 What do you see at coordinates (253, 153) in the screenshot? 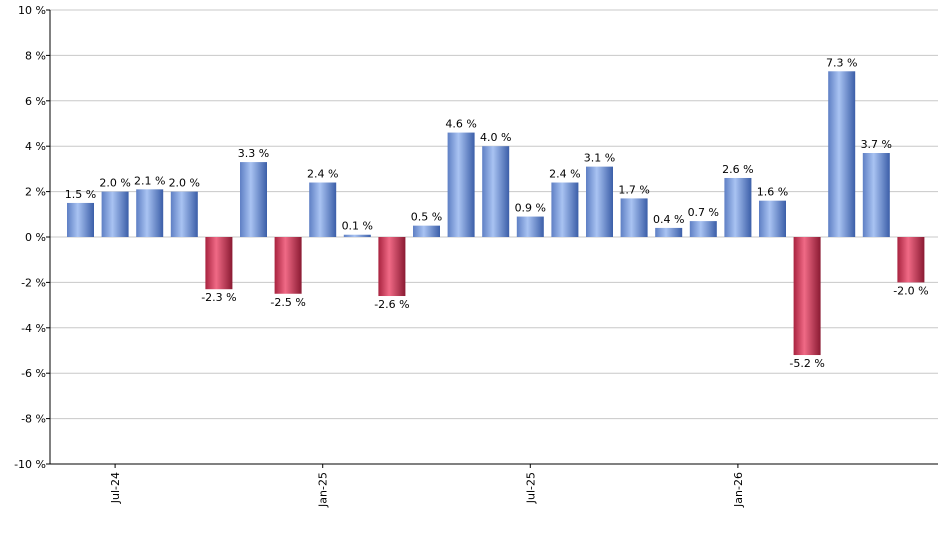
I see `data-label: 3.3 %` at bounding box center [253, 153].